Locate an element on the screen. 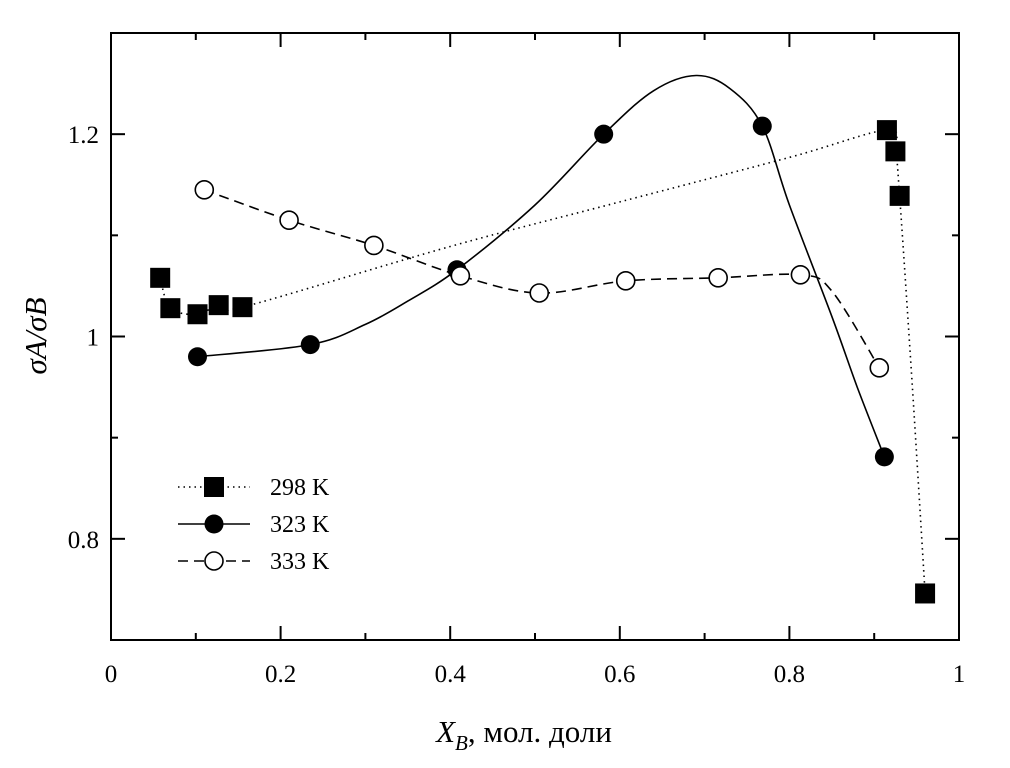 The height and width of the screenshot is (768, 1010). legend-label: 298 K is located at coordinates (300, 488).